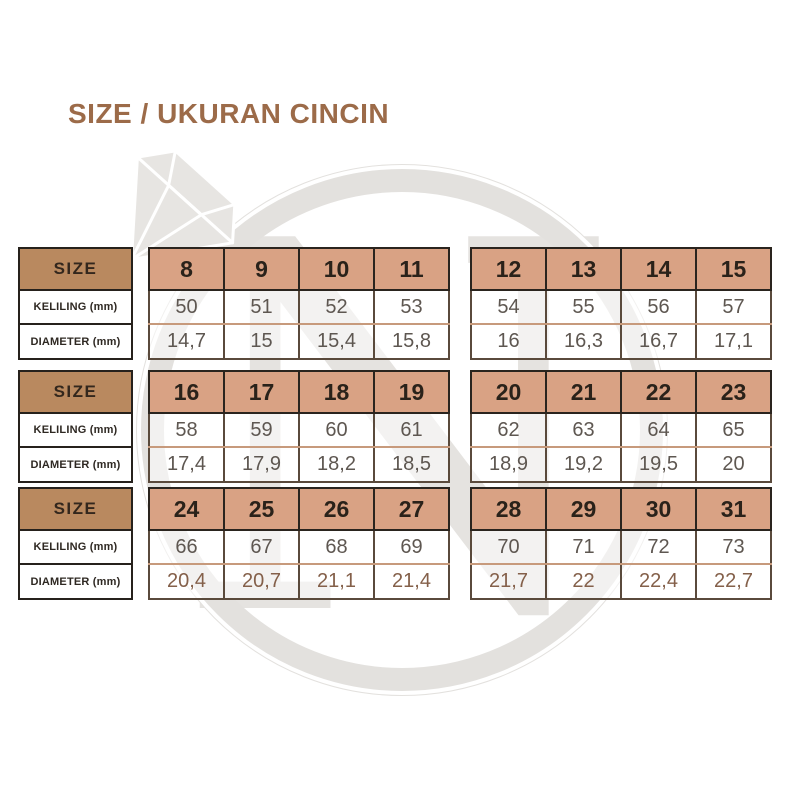  I want to click on keliling-value-cell: 67, so click(261, 547).